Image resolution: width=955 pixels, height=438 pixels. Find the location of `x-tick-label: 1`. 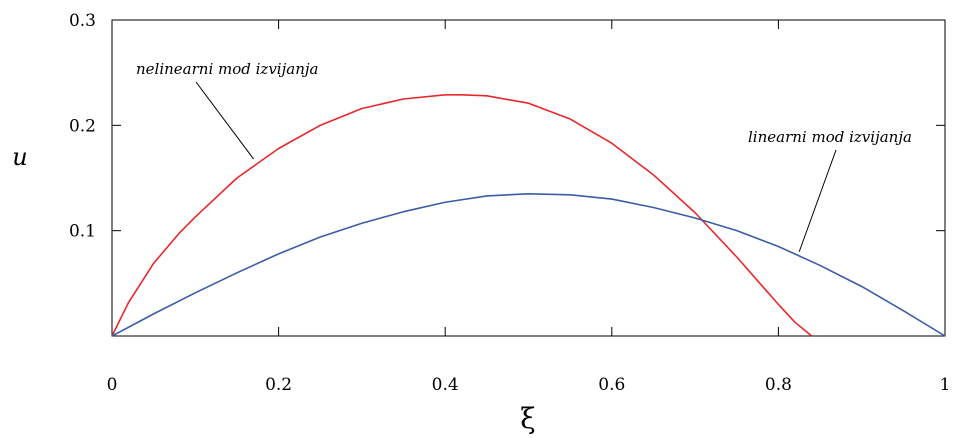

x-tick-label: 1 is located at coordinates (945, 385).